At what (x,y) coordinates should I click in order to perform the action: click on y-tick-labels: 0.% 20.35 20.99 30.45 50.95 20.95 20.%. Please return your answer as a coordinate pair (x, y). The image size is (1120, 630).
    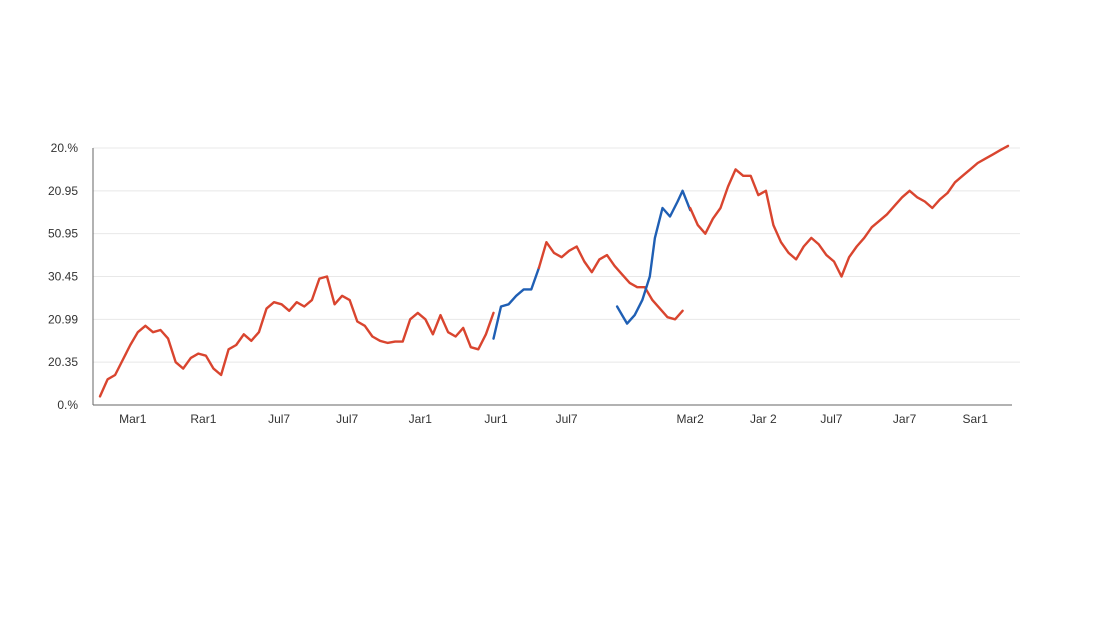
    Looking at the image, I should click on (63, 276).